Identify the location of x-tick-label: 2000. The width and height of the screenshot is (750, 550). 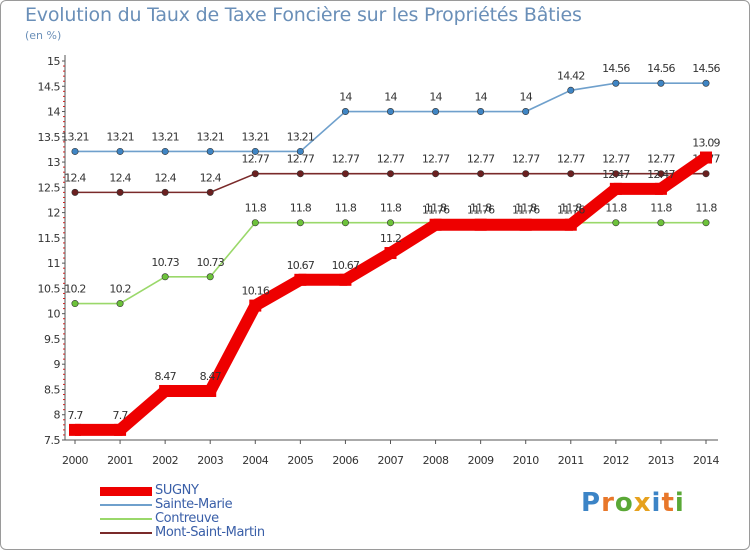
(75, 460).